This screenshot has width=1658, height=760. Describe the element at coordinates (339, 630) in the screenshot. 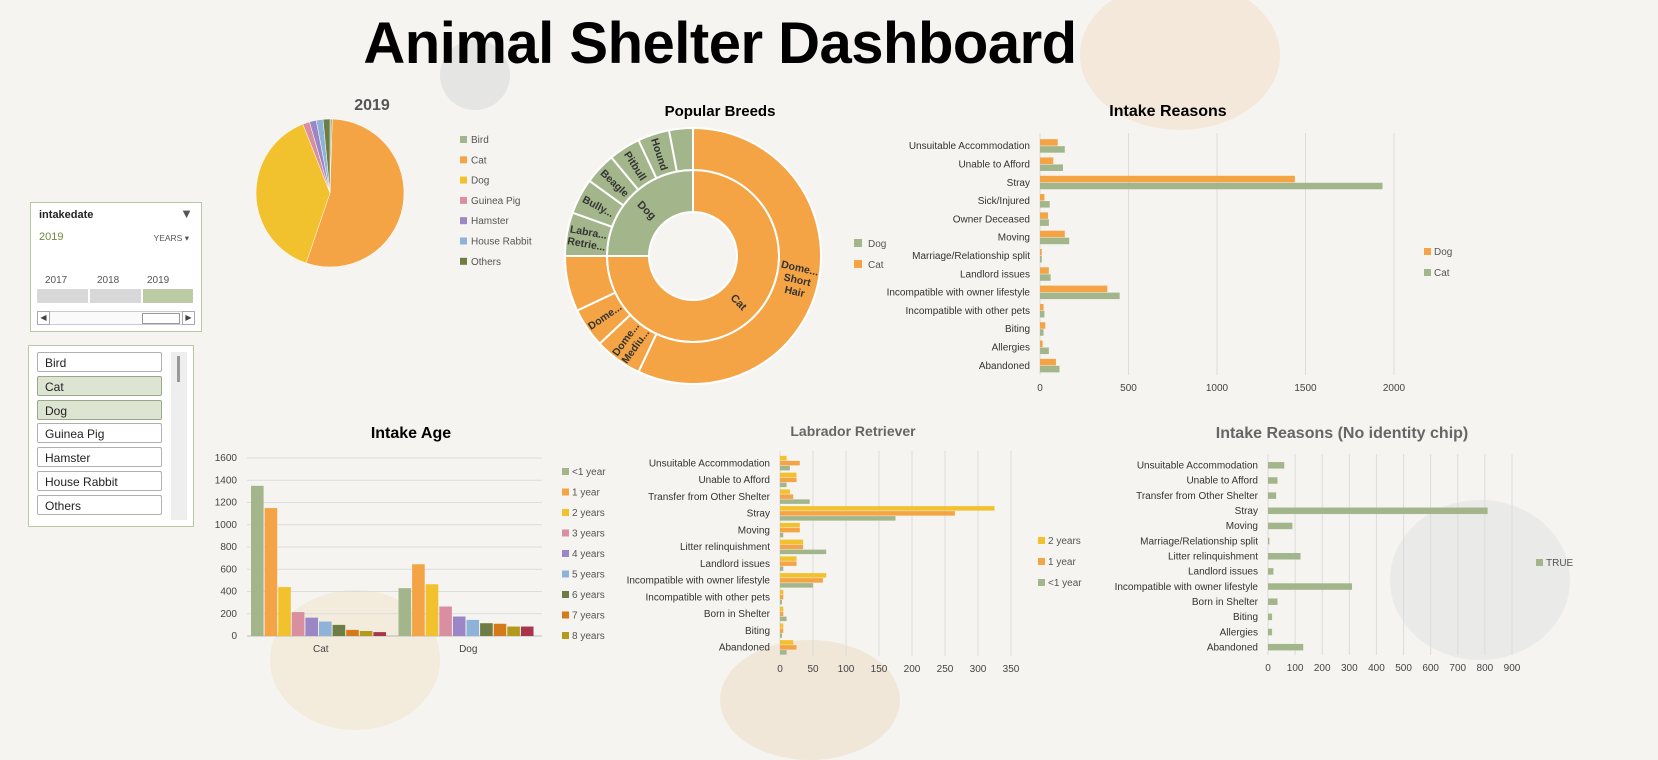

I see `bar-6-years` at that location.